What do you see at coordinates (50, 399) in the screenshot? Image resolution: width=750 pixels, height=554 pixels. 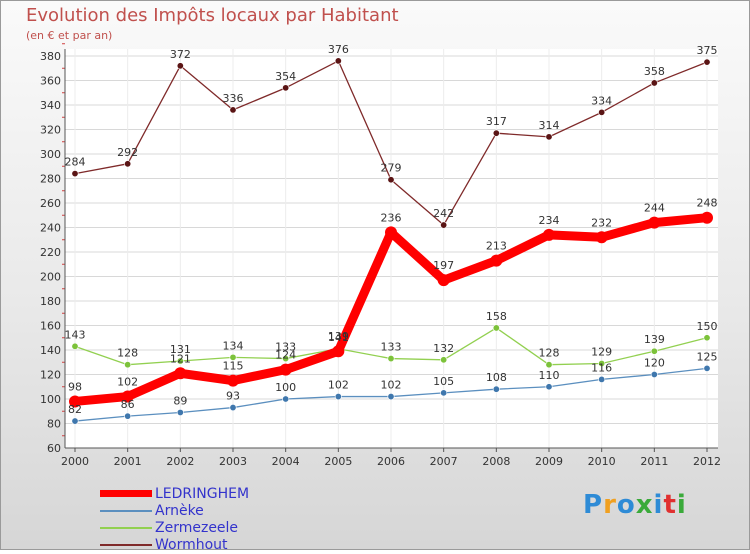 I see `y-tick-label: 100` at bounding box center [50, 399].